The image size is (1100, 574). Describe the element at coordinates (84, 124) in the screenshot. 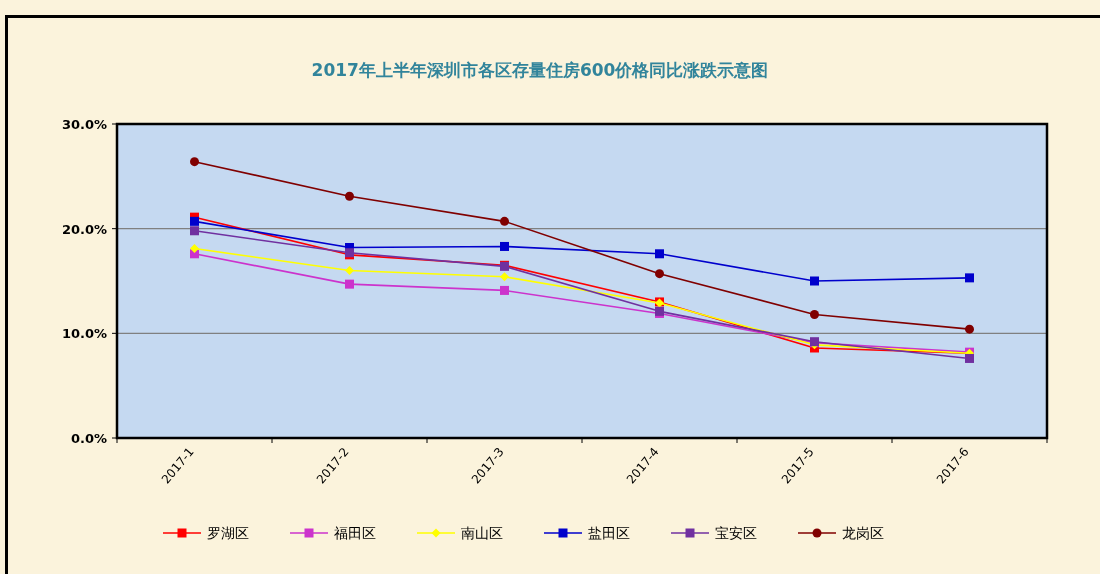

I see `y-tick-label: 30.0%` at that location.